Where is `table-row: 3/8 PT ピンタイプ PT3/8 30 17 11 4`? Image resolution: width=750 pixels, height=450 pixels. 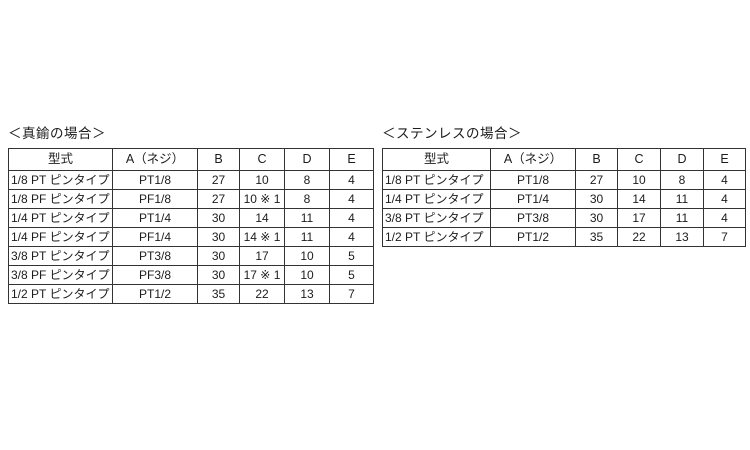 table-row: 3/8 PT ピンタイプ PT3/8 30 17 11 4 is located at coordinates (564, 218).